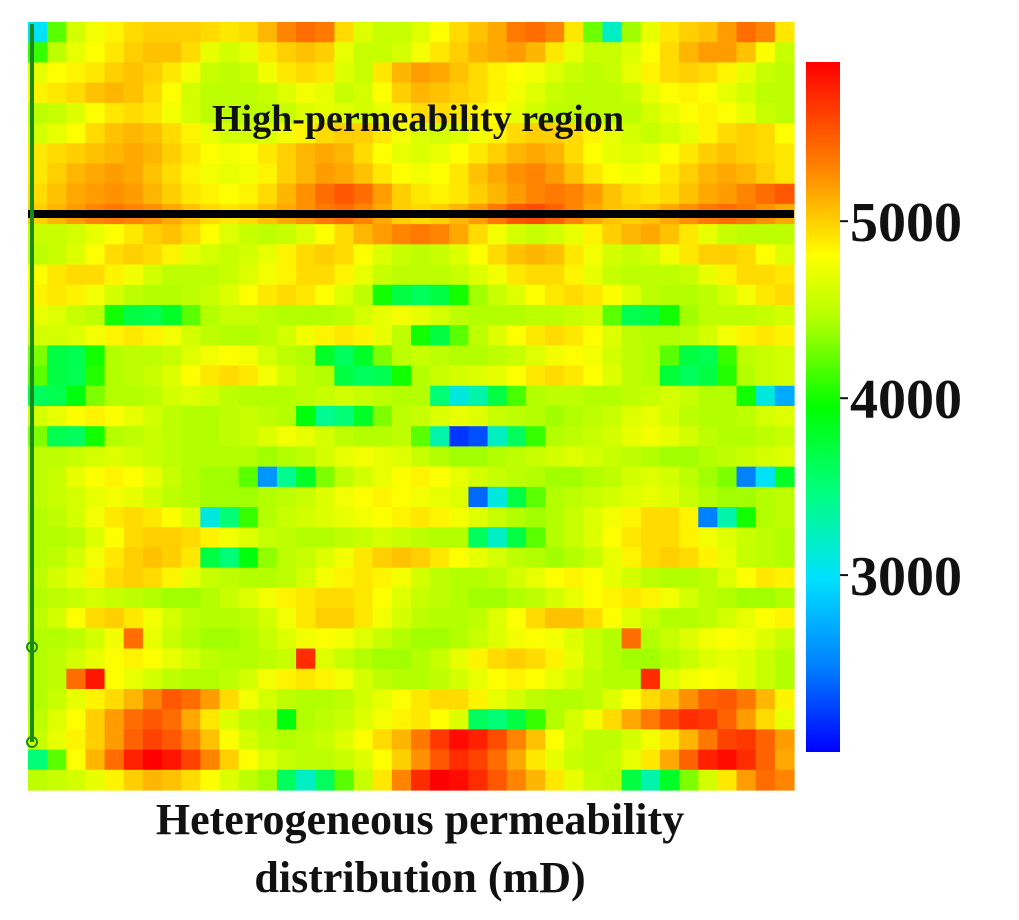 This screenshot has width=1019, height=920. Describe the element at coordinates (418, 119) in the screenshot. I see `region-annotation: High-permeability region` at that location.